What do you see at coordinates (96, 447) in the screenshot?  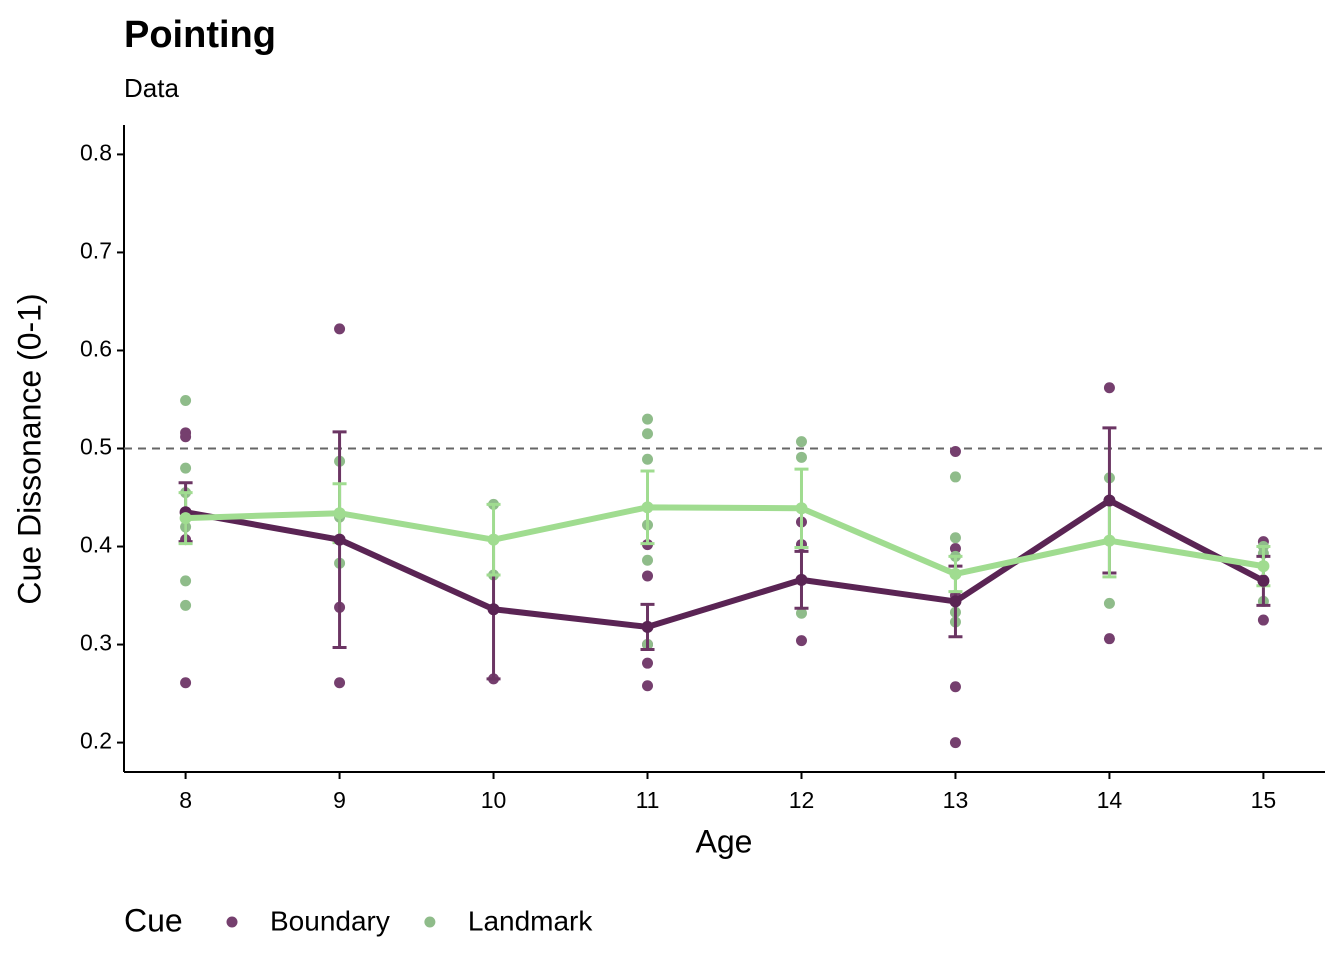 I see `y-tick-label: 0.5` at bounding box center [96, 447].